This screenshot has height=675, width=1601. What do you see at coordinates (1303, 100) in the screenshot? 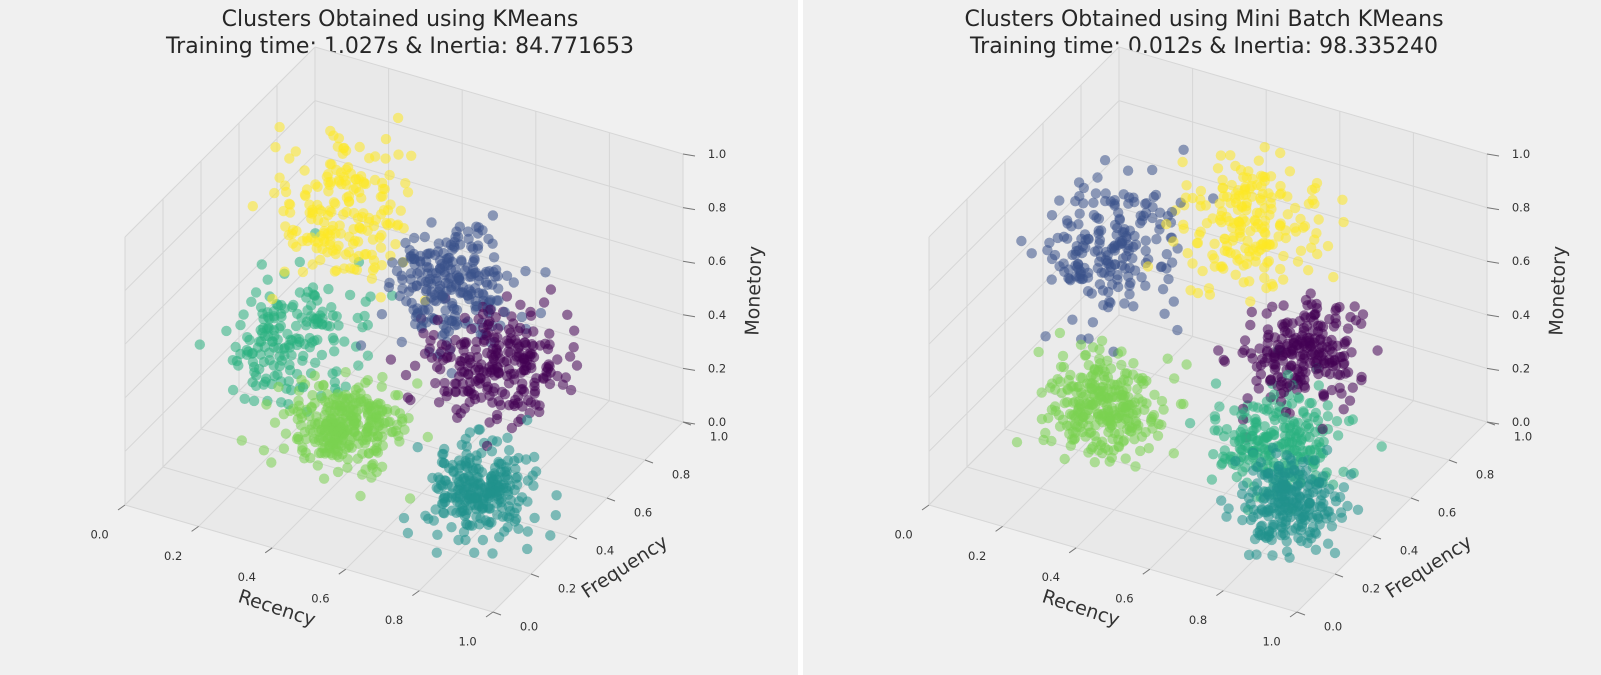
I see `z-gridline` at bounding box center [1303, 100].